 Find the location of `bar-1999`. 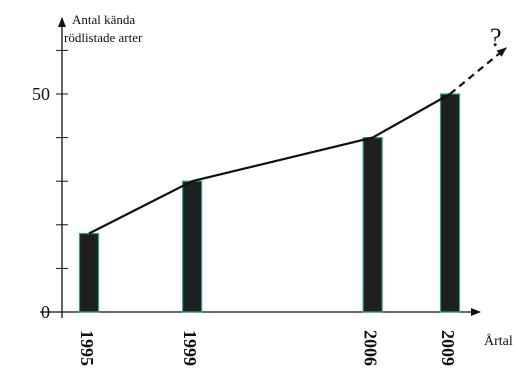

bar-1999 is located at coordinates (192, 246).